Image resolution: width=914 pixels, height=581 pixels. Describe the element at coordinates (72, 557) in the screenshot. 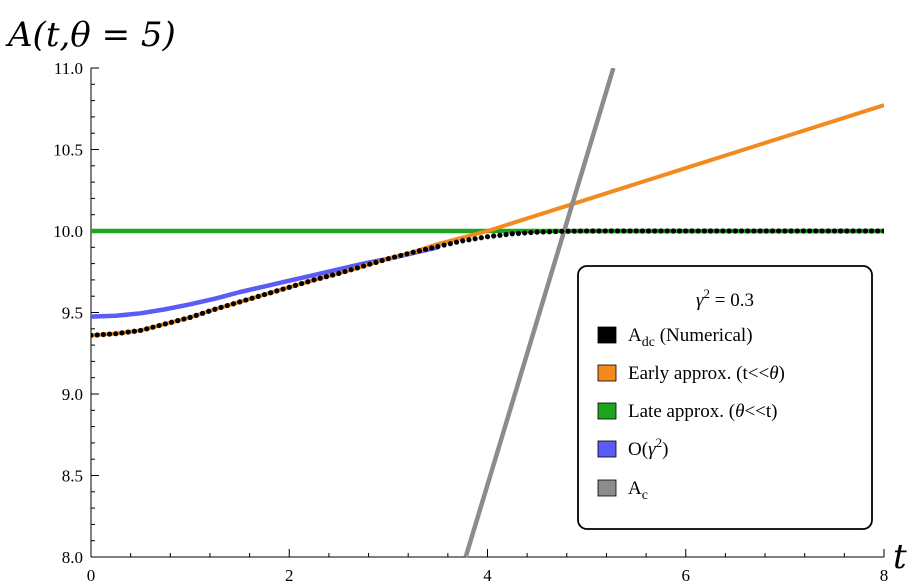

I see `y-tick-label: 8.0` at that location.